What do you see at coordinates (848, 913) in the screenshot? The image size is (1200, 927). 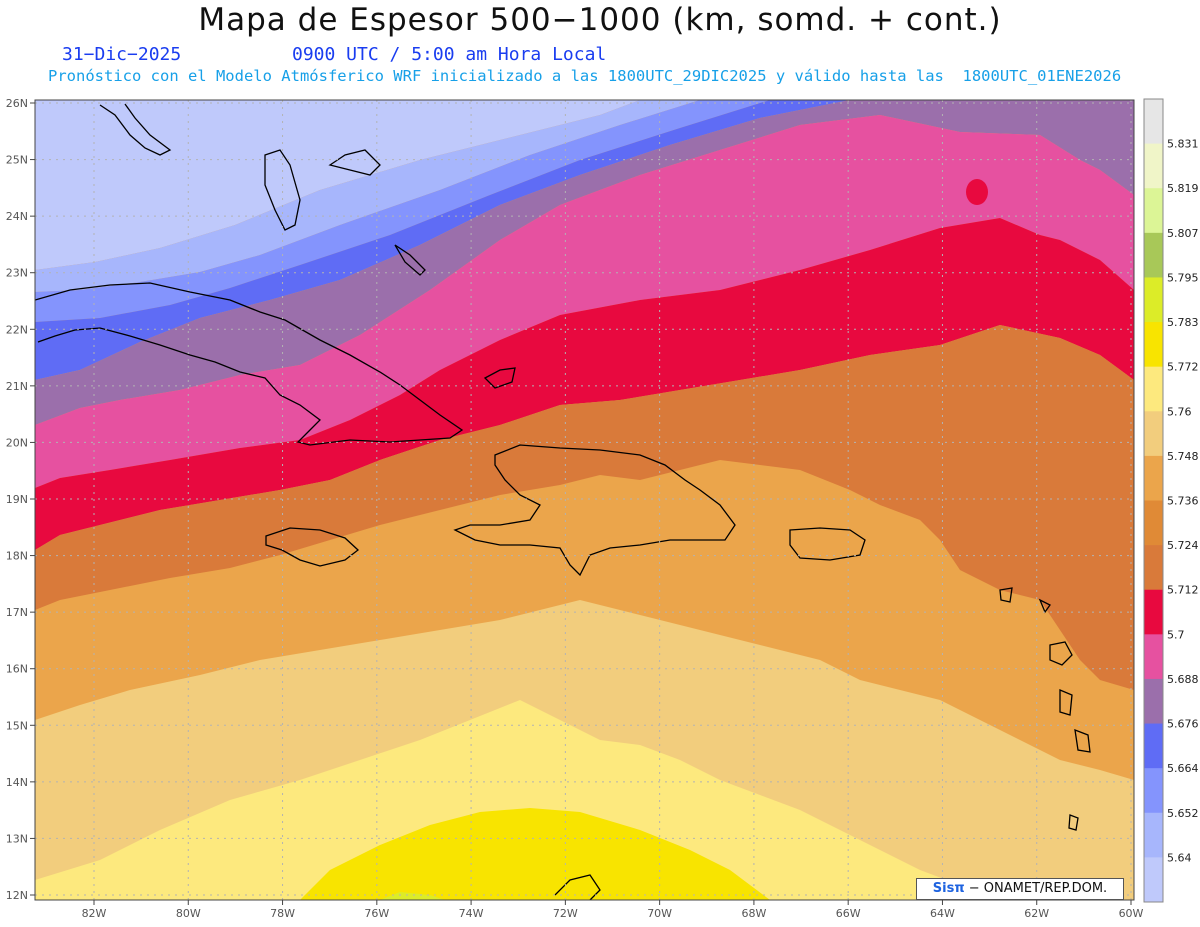 I see `lon-label: 66W` at bounding box center [848, 913].